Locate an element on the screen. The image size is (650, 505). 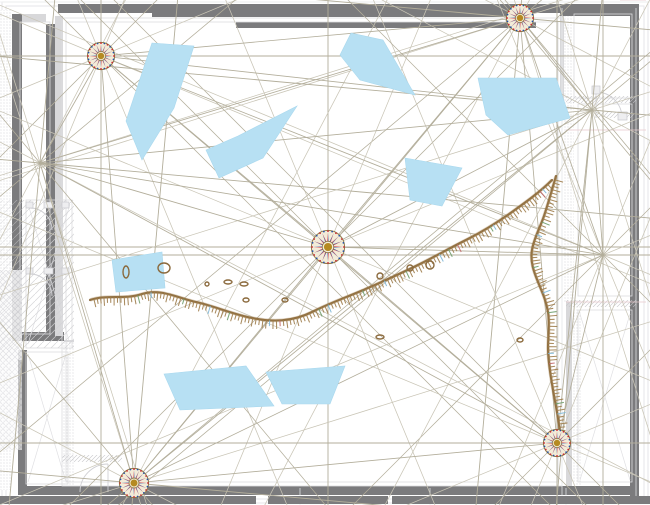
dimension-lines is located at coordinates (606, 151).